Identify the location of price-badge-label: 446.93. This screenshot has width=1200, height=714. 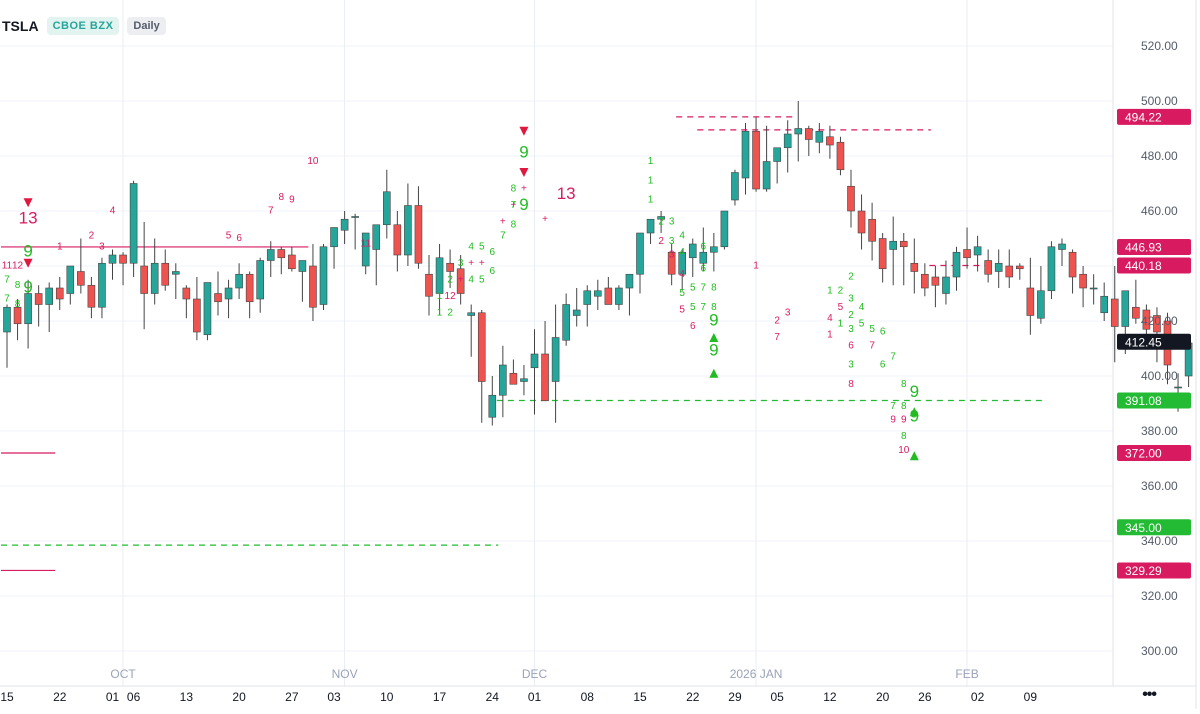
(1143, 247).